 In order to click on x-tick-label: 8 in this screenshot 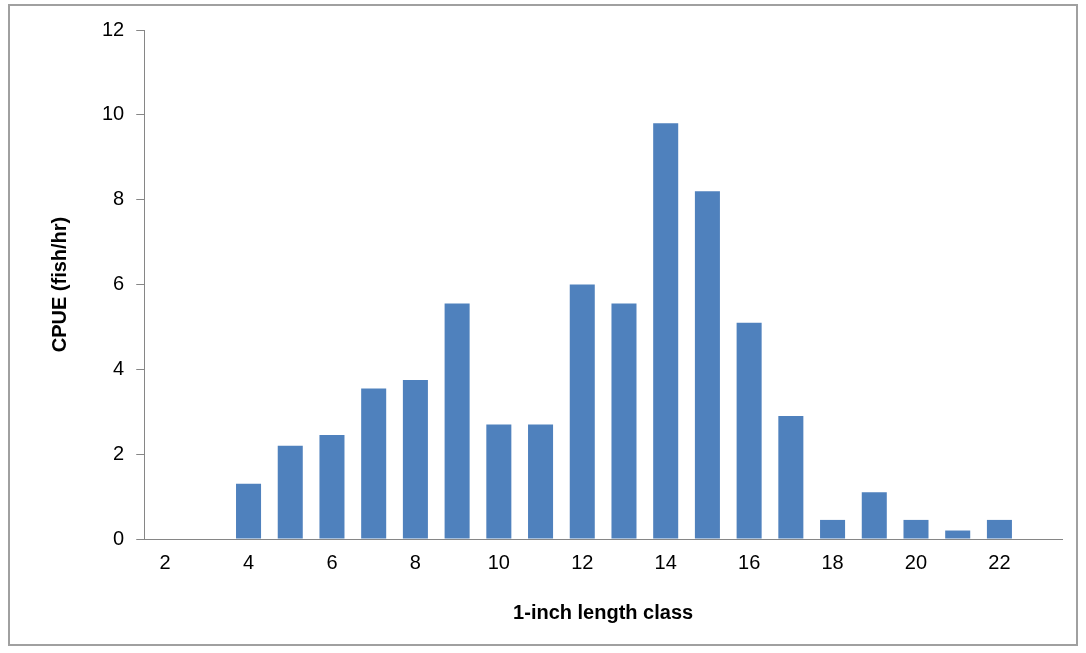, I will do `click(415, 561)`.